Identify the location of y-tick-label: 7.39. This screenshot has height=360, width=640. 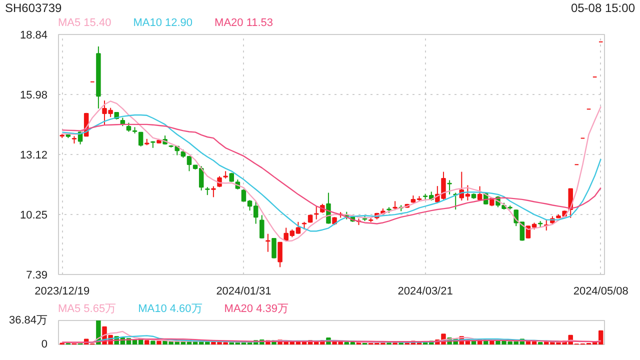
(37, 276).